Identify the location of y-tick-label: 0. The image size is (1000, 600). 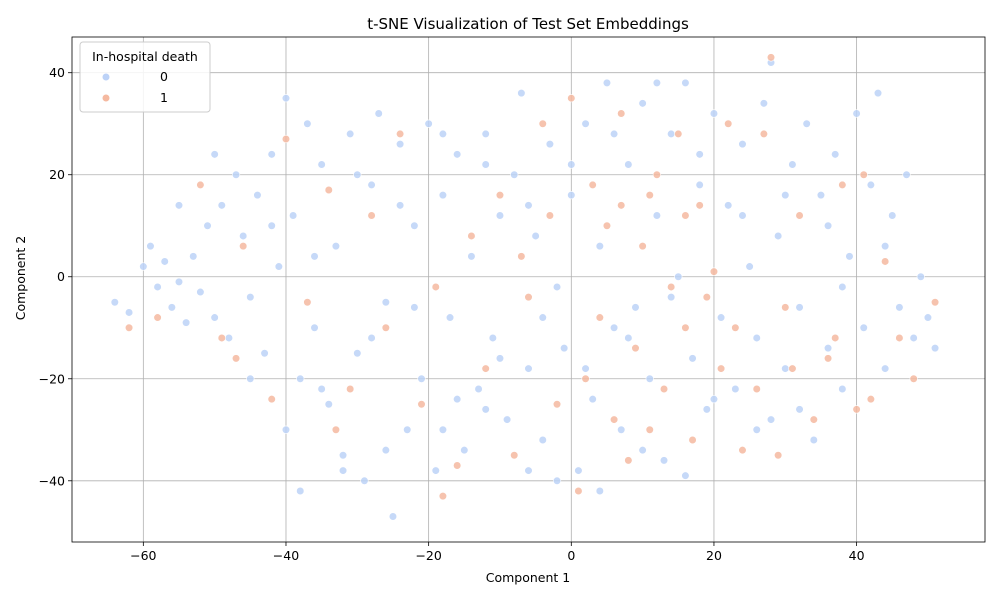
(61, 276).